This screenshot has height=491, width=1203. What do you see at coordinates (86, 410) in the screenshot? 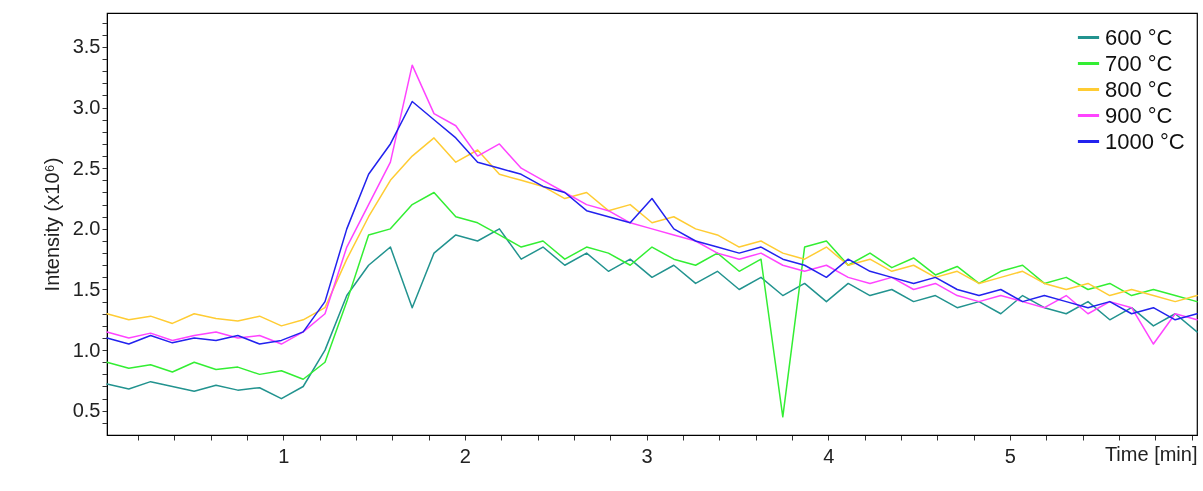
I see `y-tick-label: 0.5` at bounding box center [86, 410].